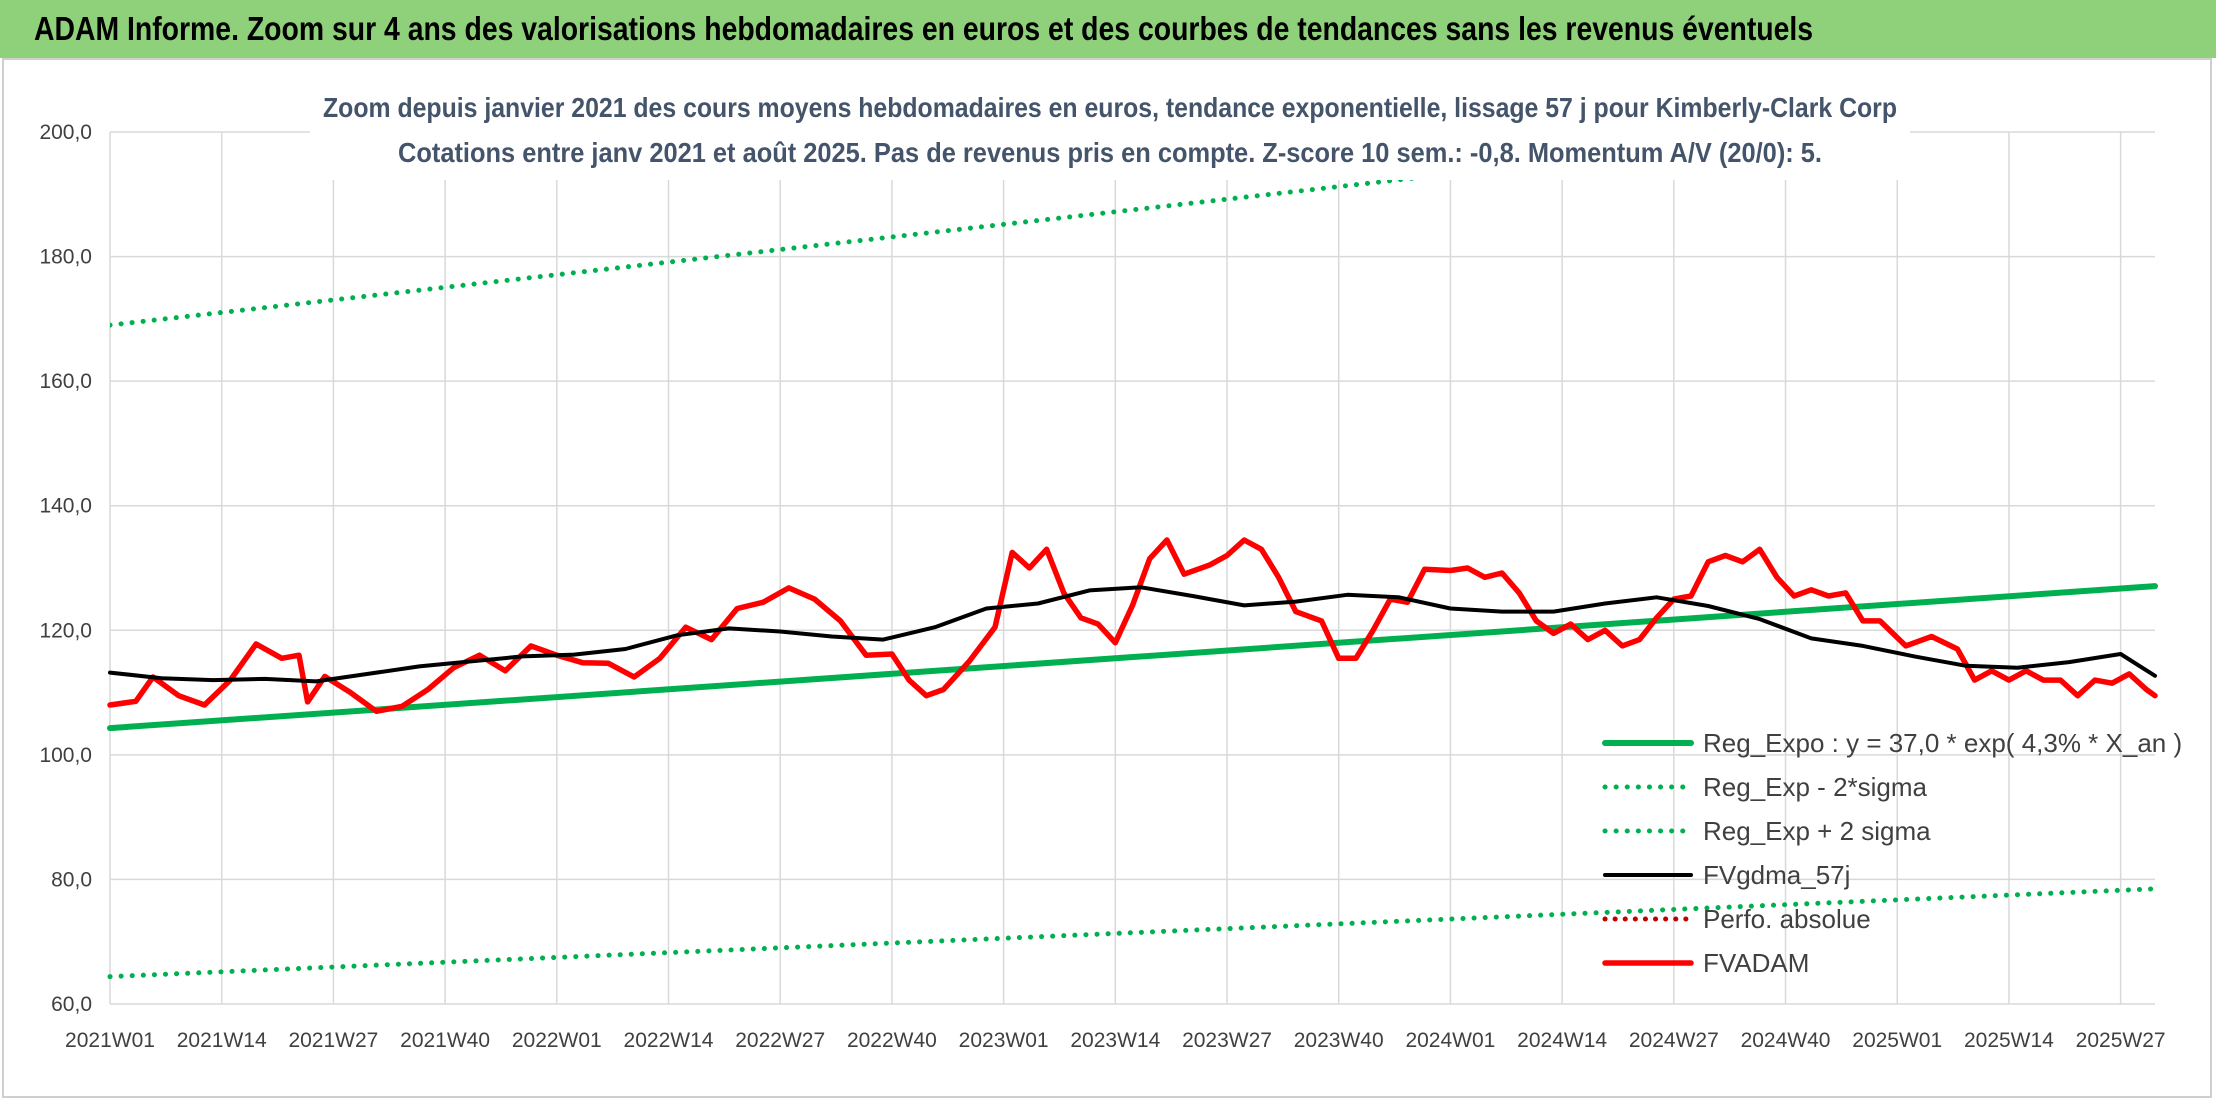 The height and width of the screenshot is (1102, 2216). I want to click on y-tick-label: 80,0, so click(71, 879).